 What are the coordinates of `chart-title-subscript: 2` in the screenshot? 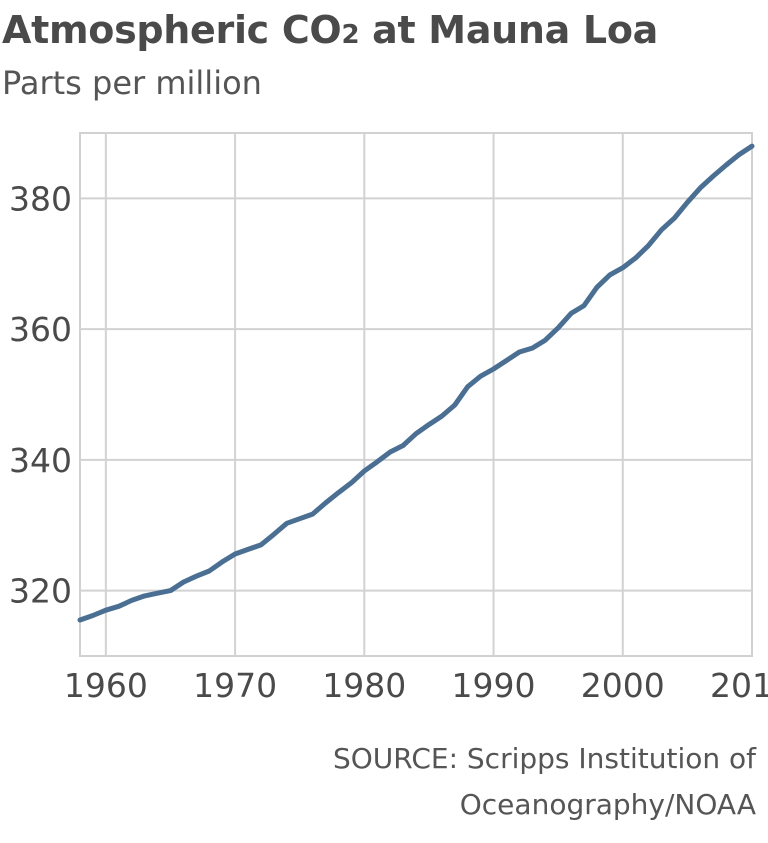 It's located at (350, 35).